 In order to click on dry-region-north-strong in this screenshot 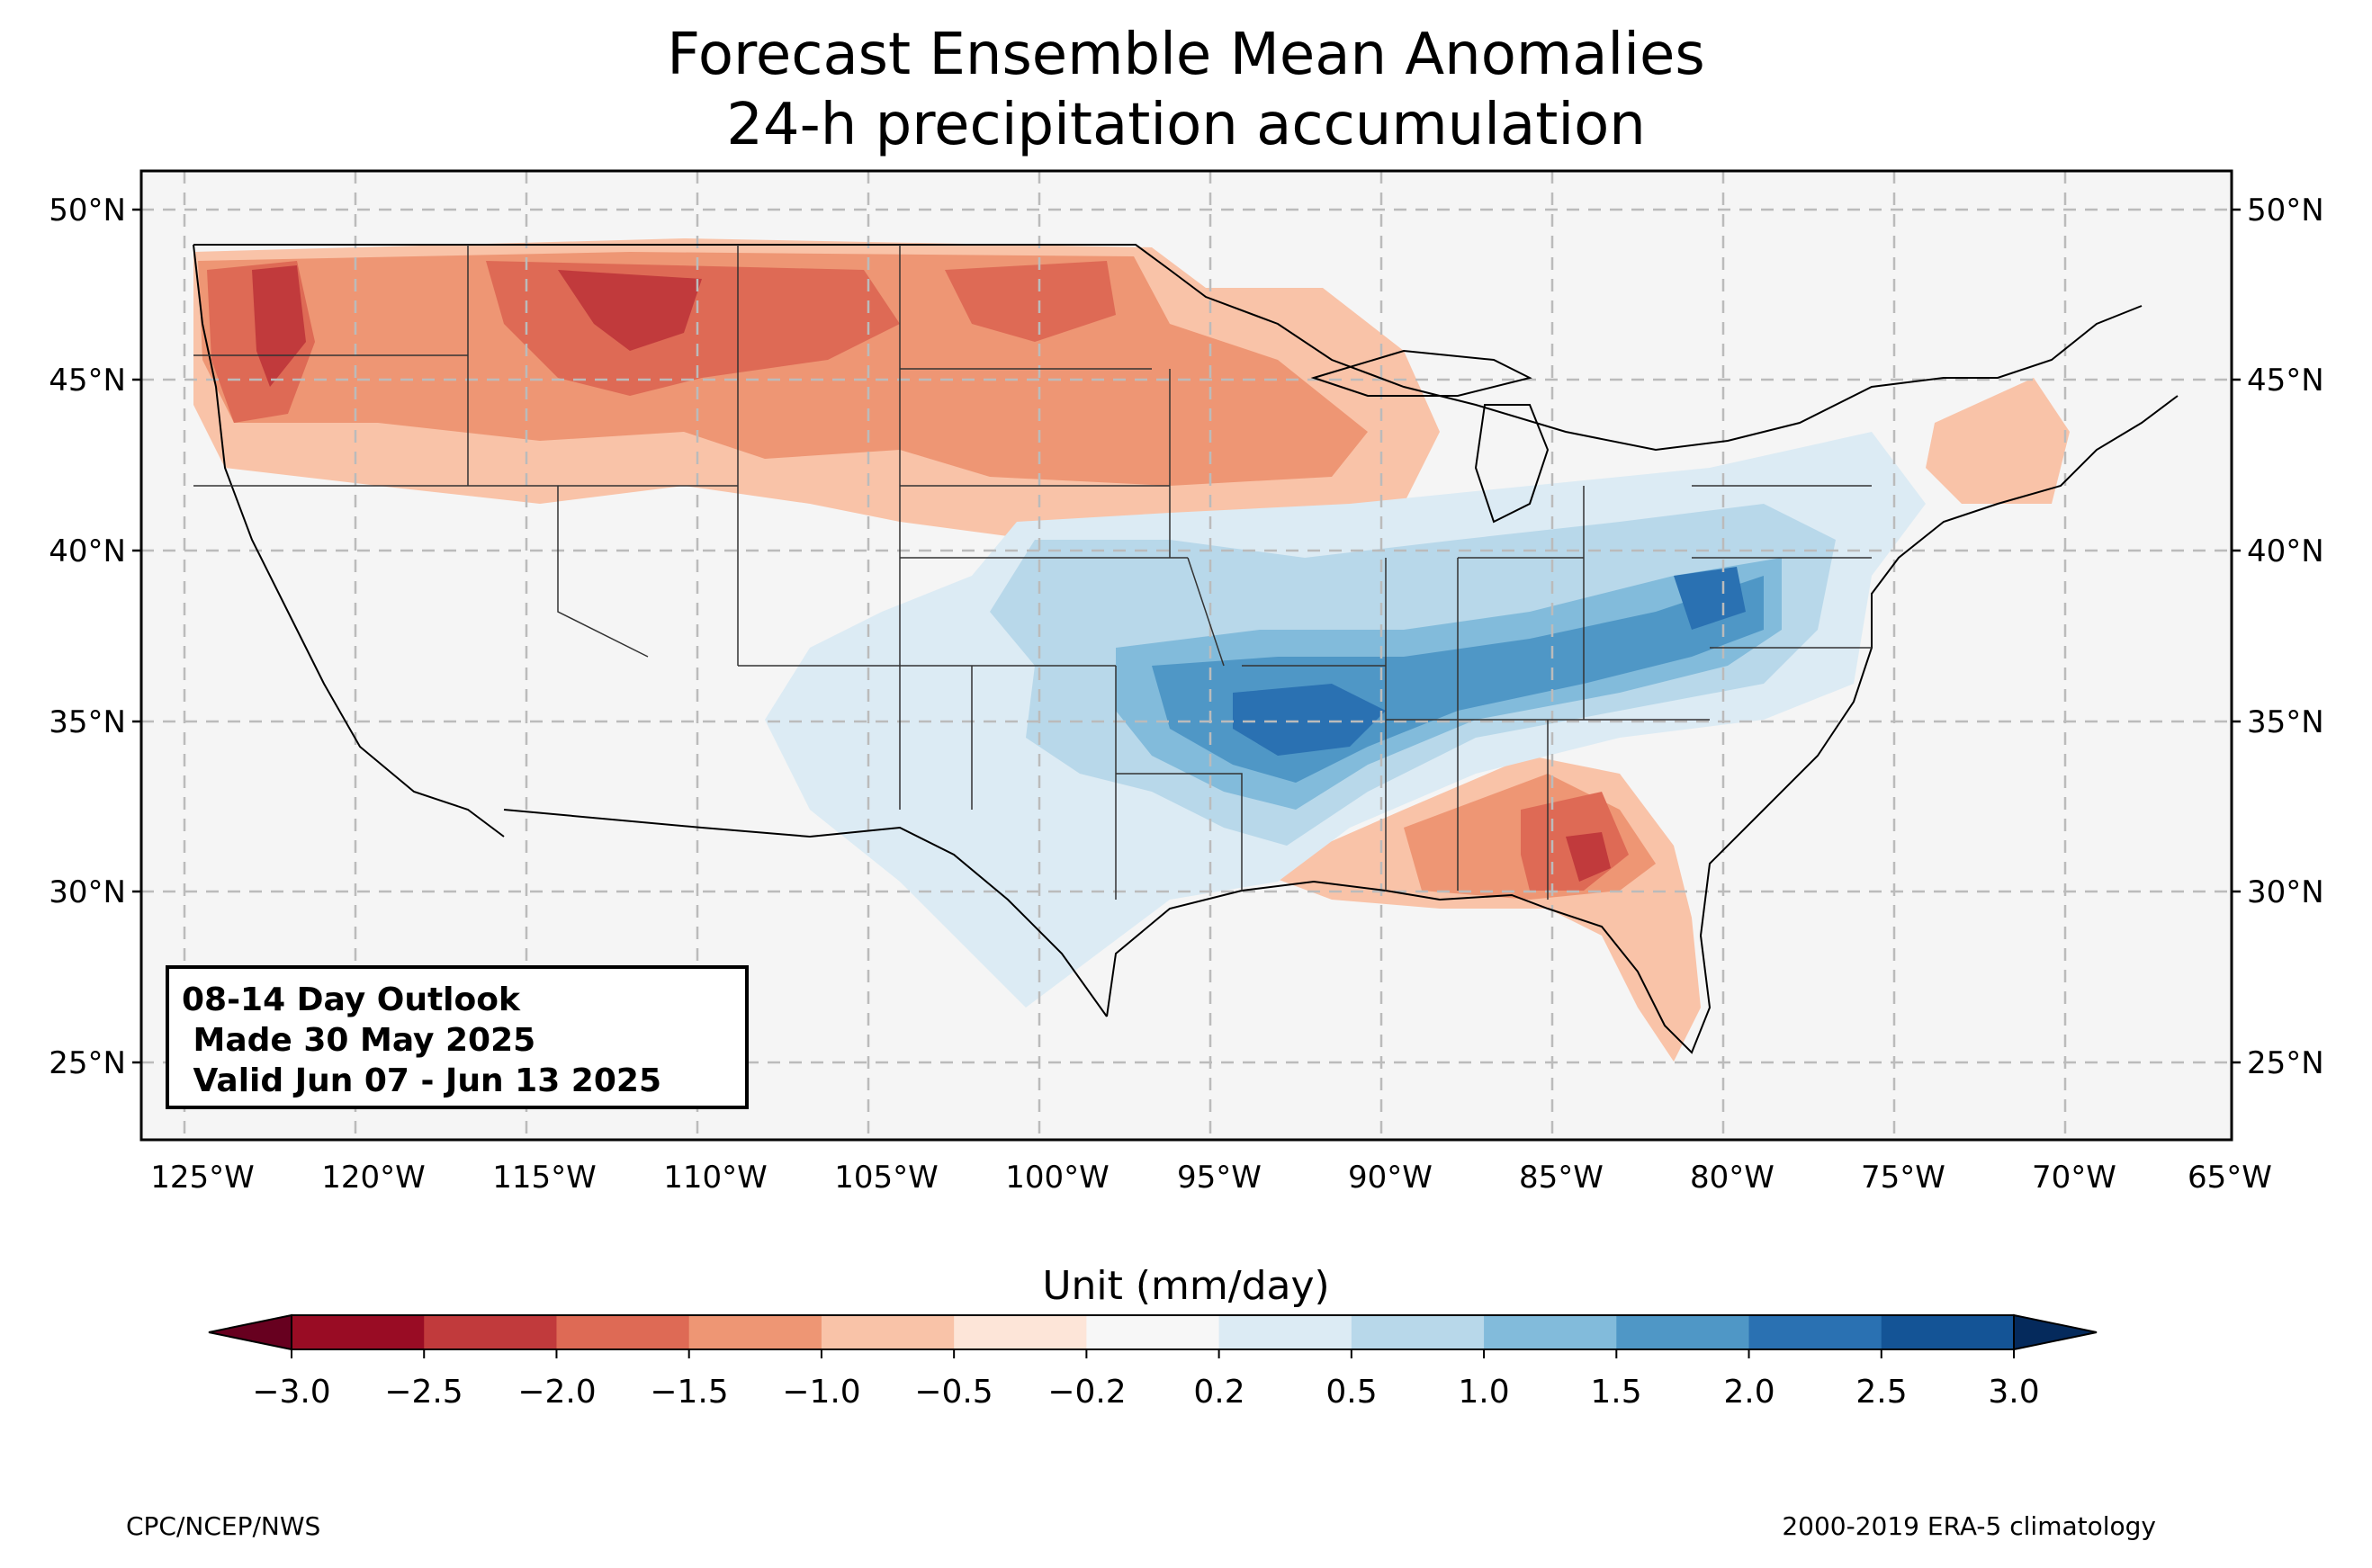, I will do `click(661, 342)`.